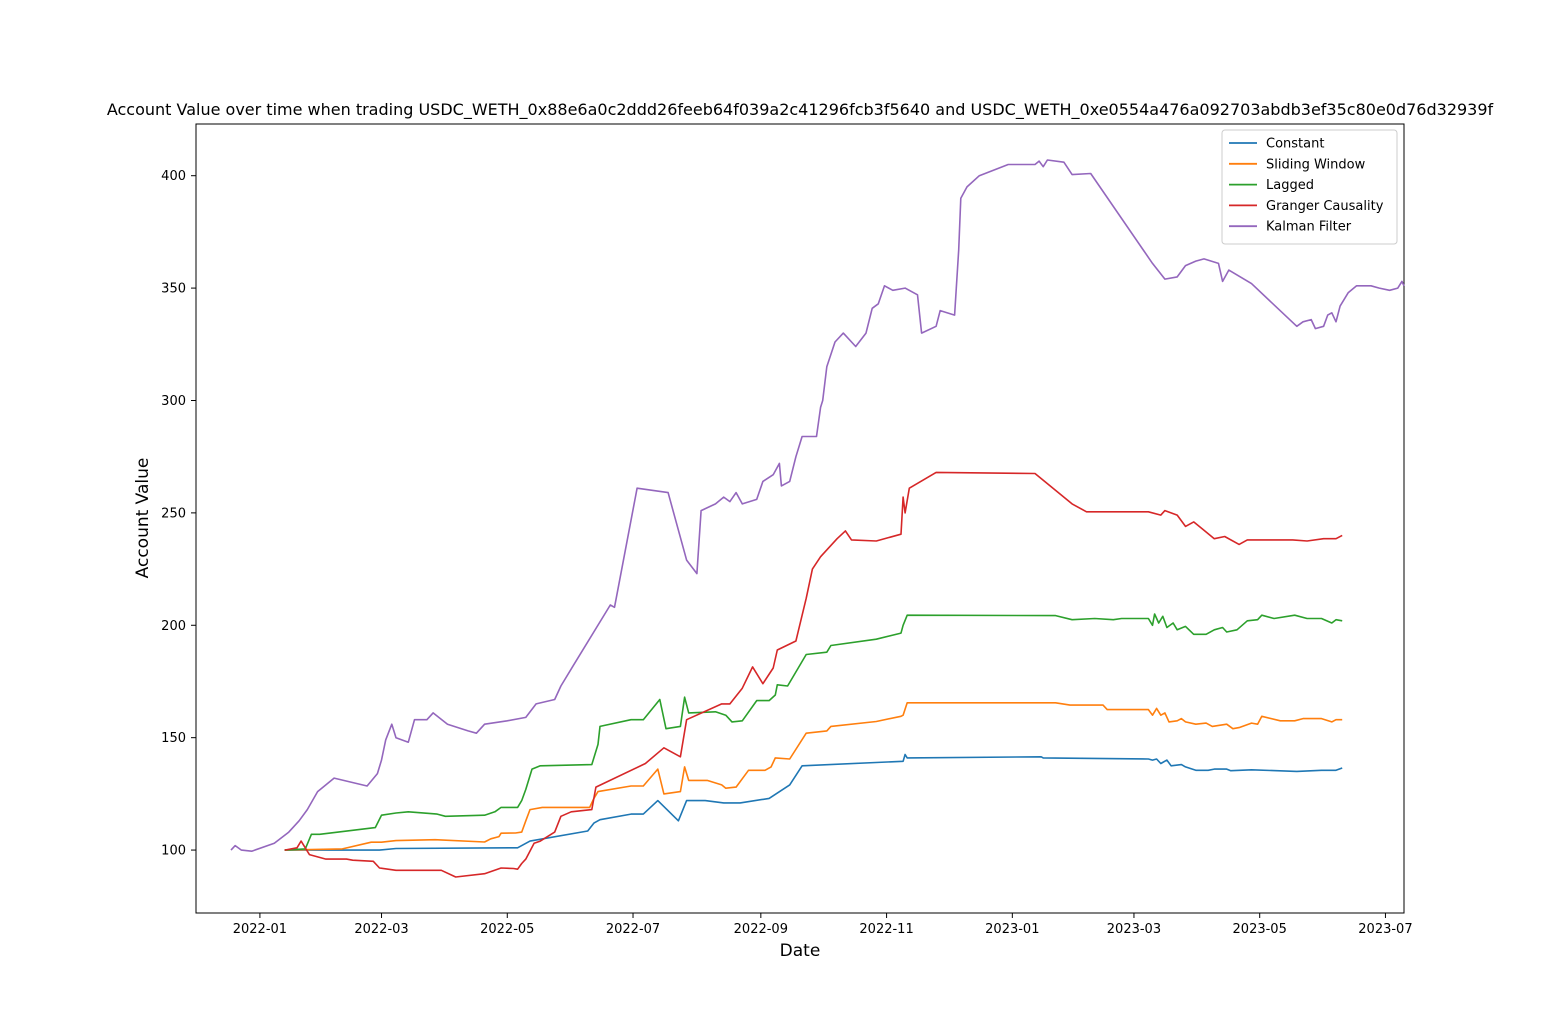 The width and height of the screenshot is (1560, 1026). Describe the element at coordinates (173, 289) in the screenshot. I see `y-tick-label: 350` at that location.